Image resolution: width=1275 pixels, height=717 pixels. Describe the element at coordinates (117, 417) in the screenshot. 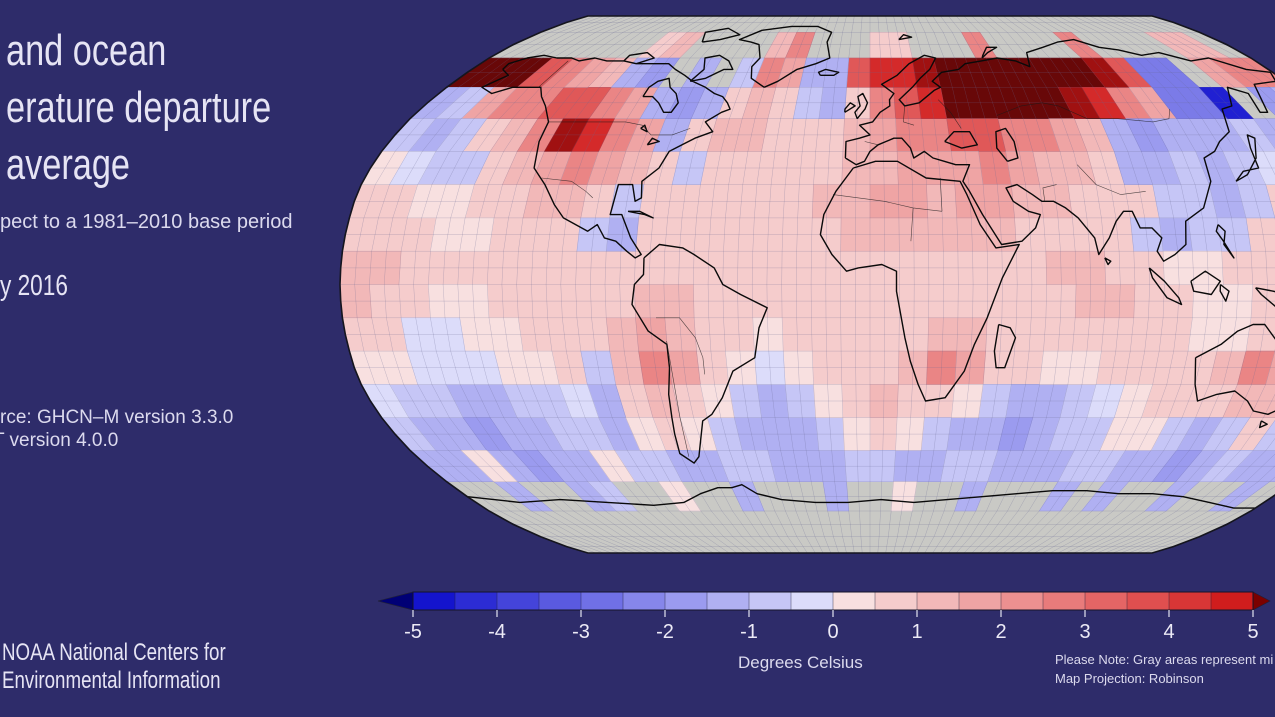

I see `source-line-1: rce: GHCN–M version 3.3.0` at that location.